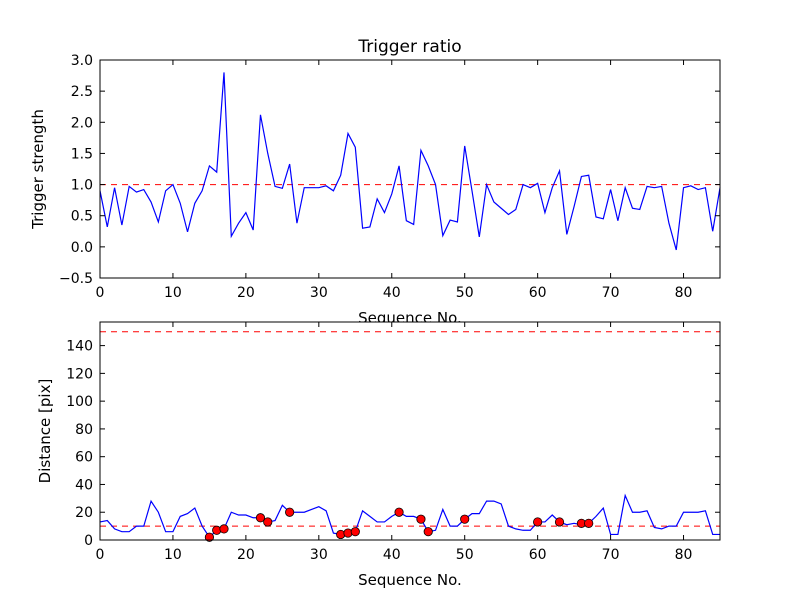 The width and height of the screenshot is (800, 600). What do you see at coordinates (100, 555) in the screenshot?
I see `bottom-xtick-label: 0` at bounding box center [100, 555].